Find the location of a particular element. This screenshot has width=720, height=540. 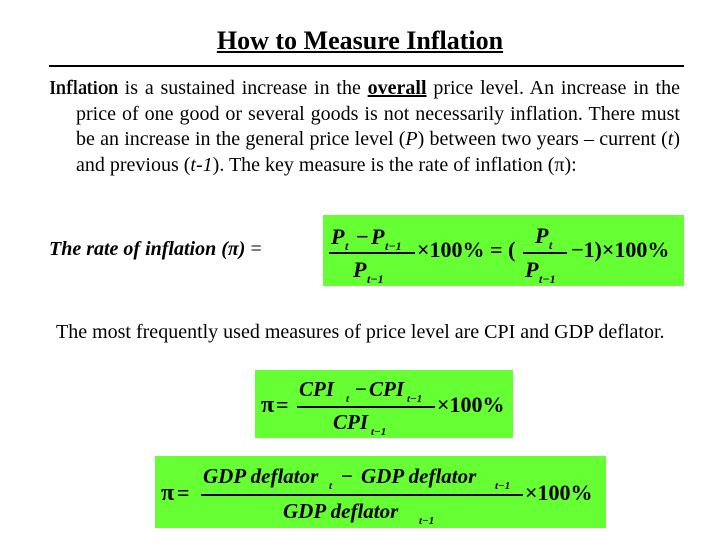

current-year-symbol: t is located at coordinates (670, 139).